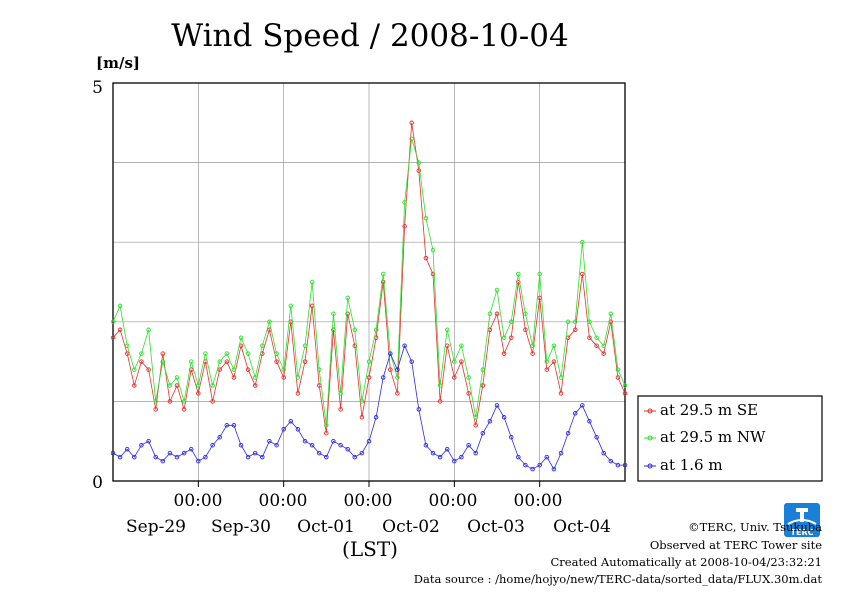  Describe the element at coordinates (97, 88) in the screenshot. I see `y-tick-label-max: 5` at that location.